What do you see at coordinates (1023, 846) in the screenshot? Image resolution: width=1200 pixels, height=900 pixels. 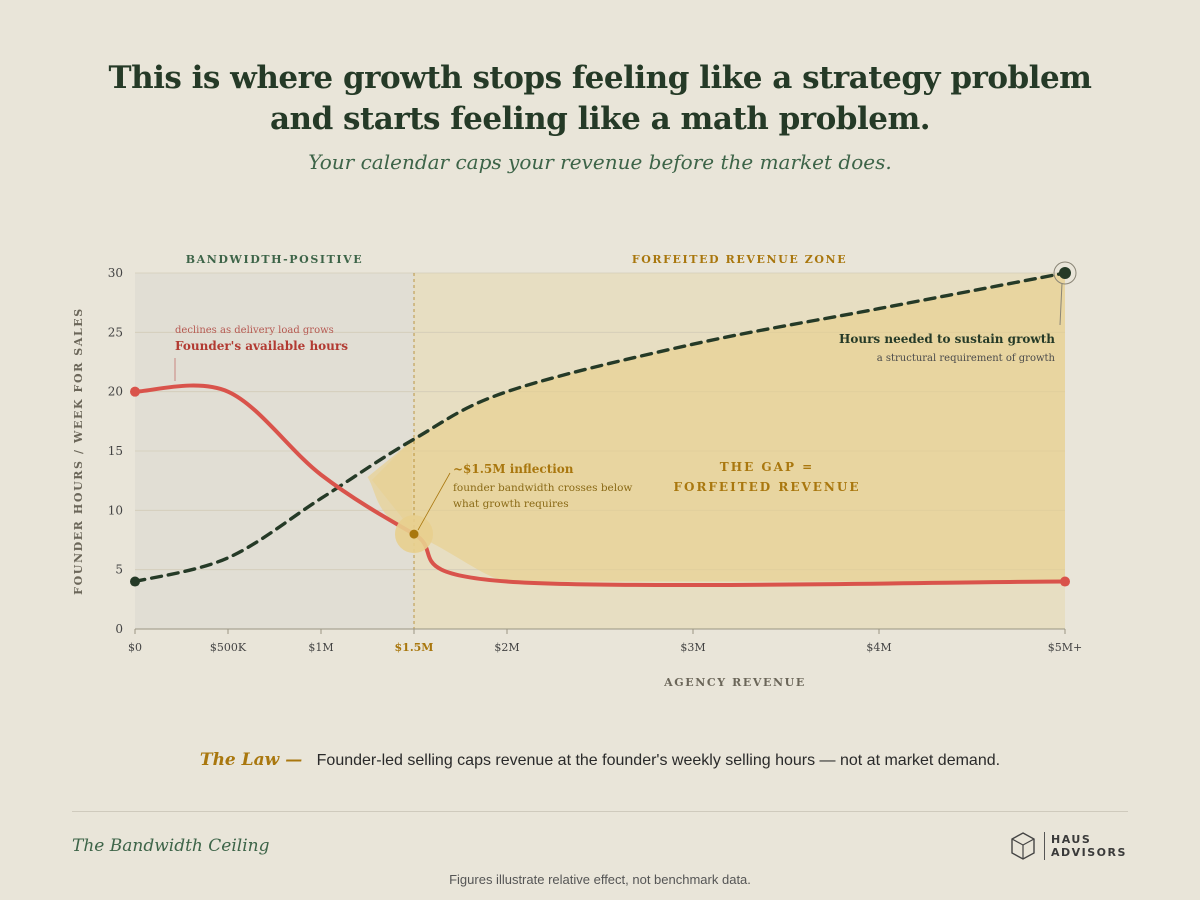 I see `hexagon-cube-icon` at bounding box center [1023, 846].